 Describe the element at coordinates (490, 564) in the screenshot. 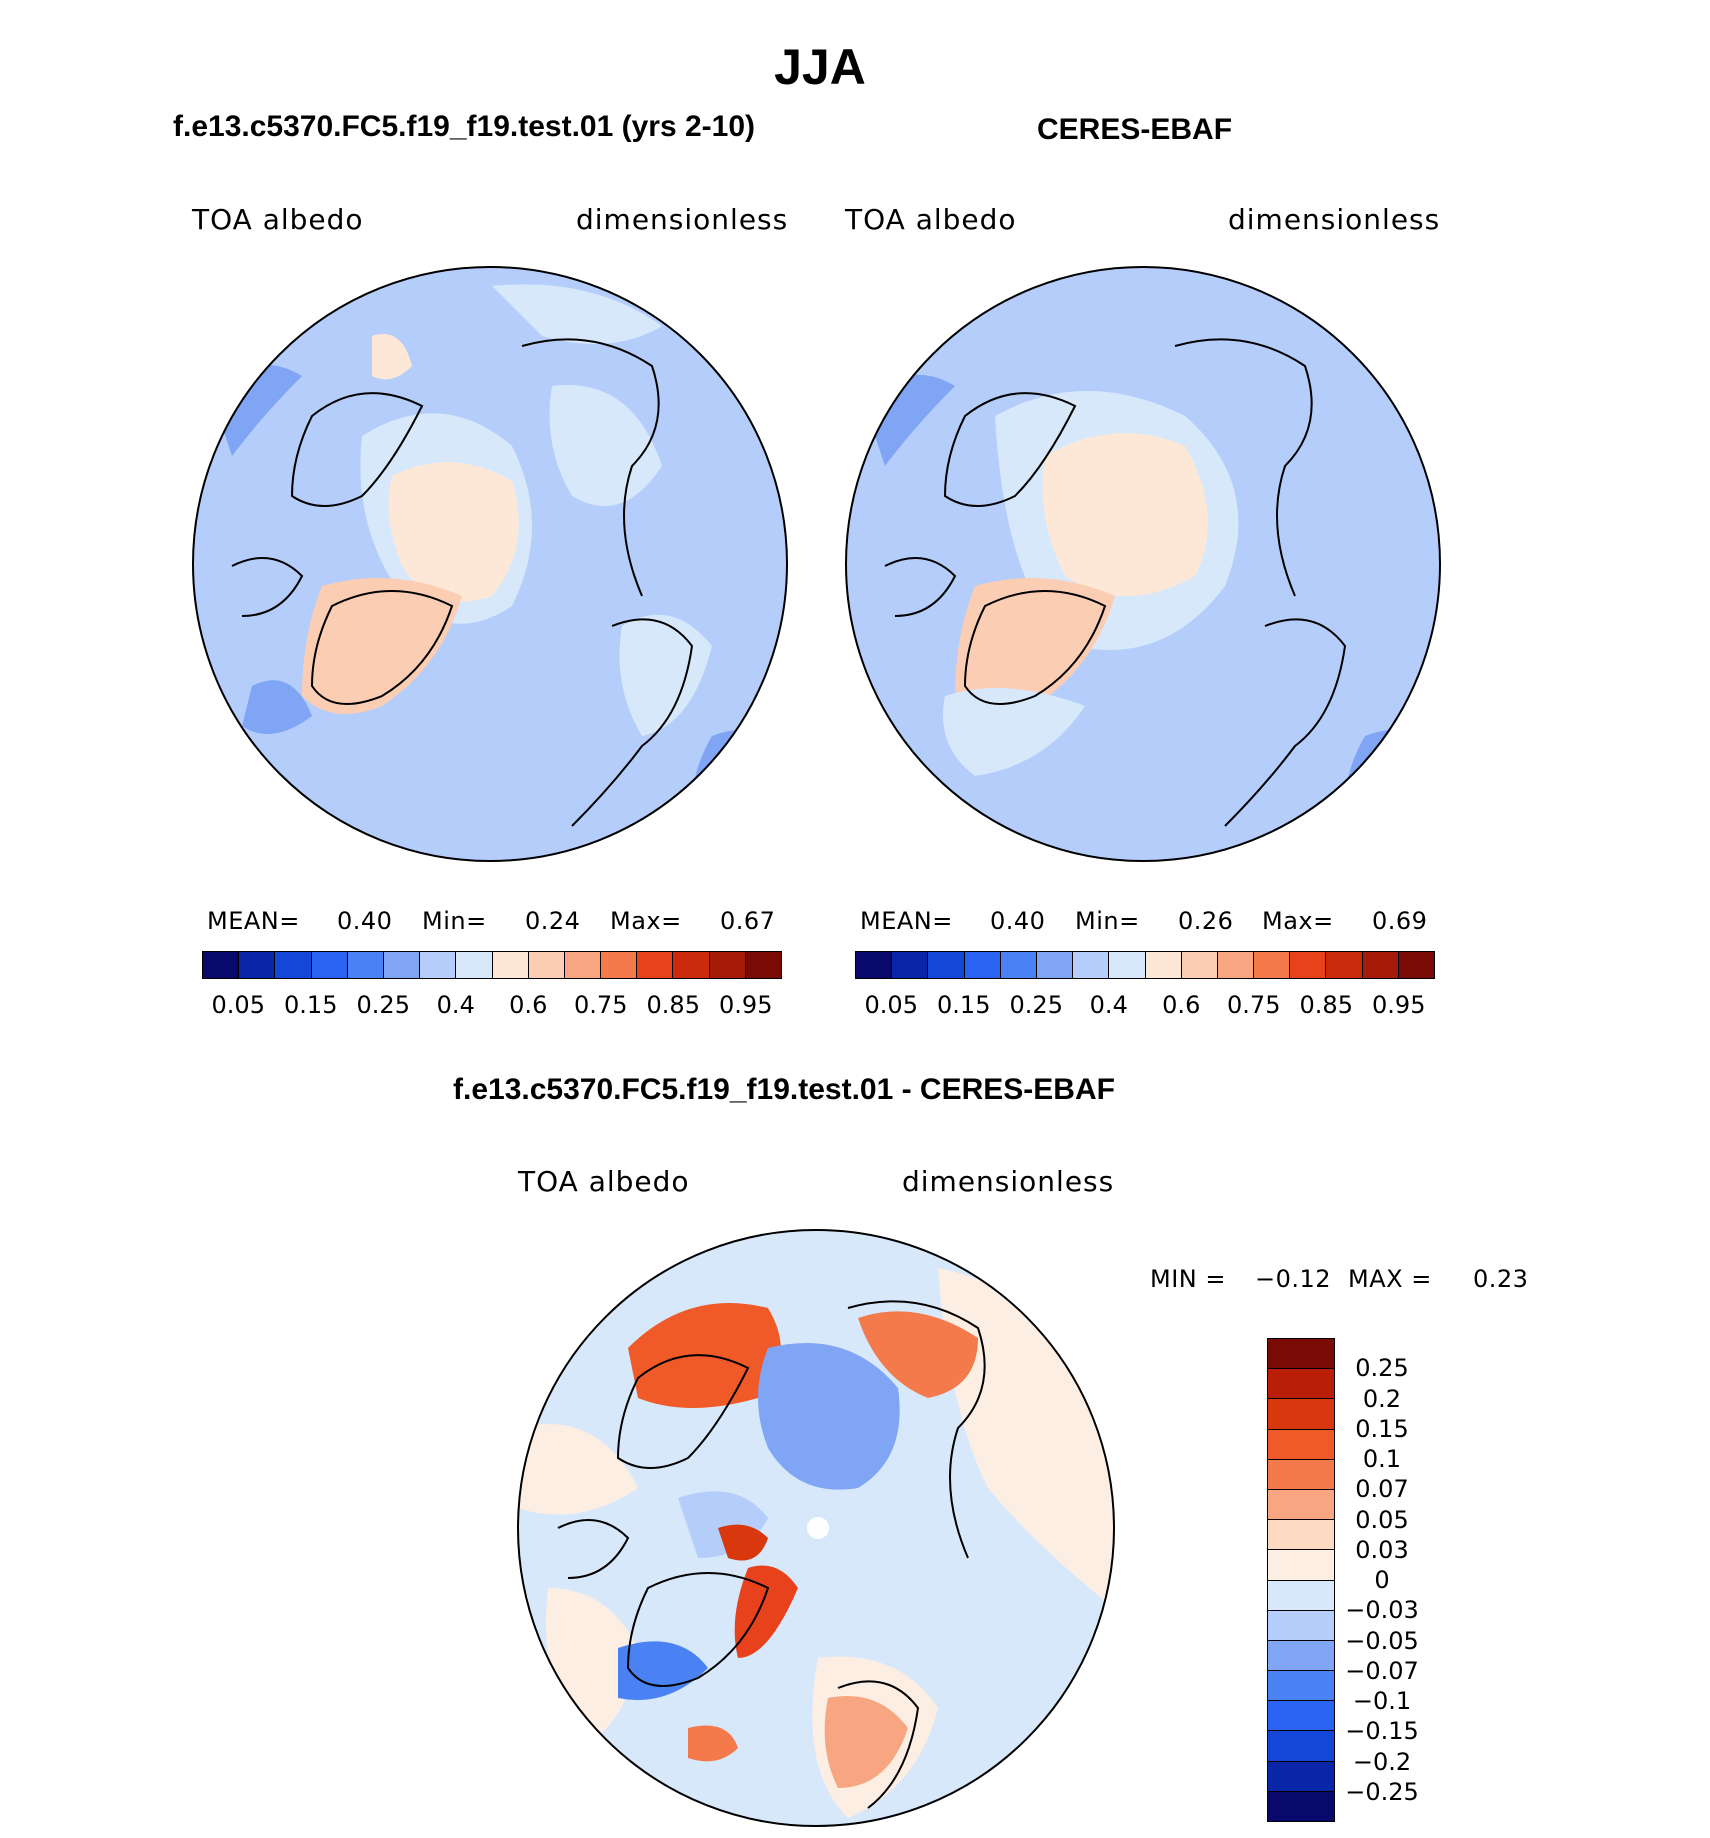

I see `panel-1-polar-map` at that location.